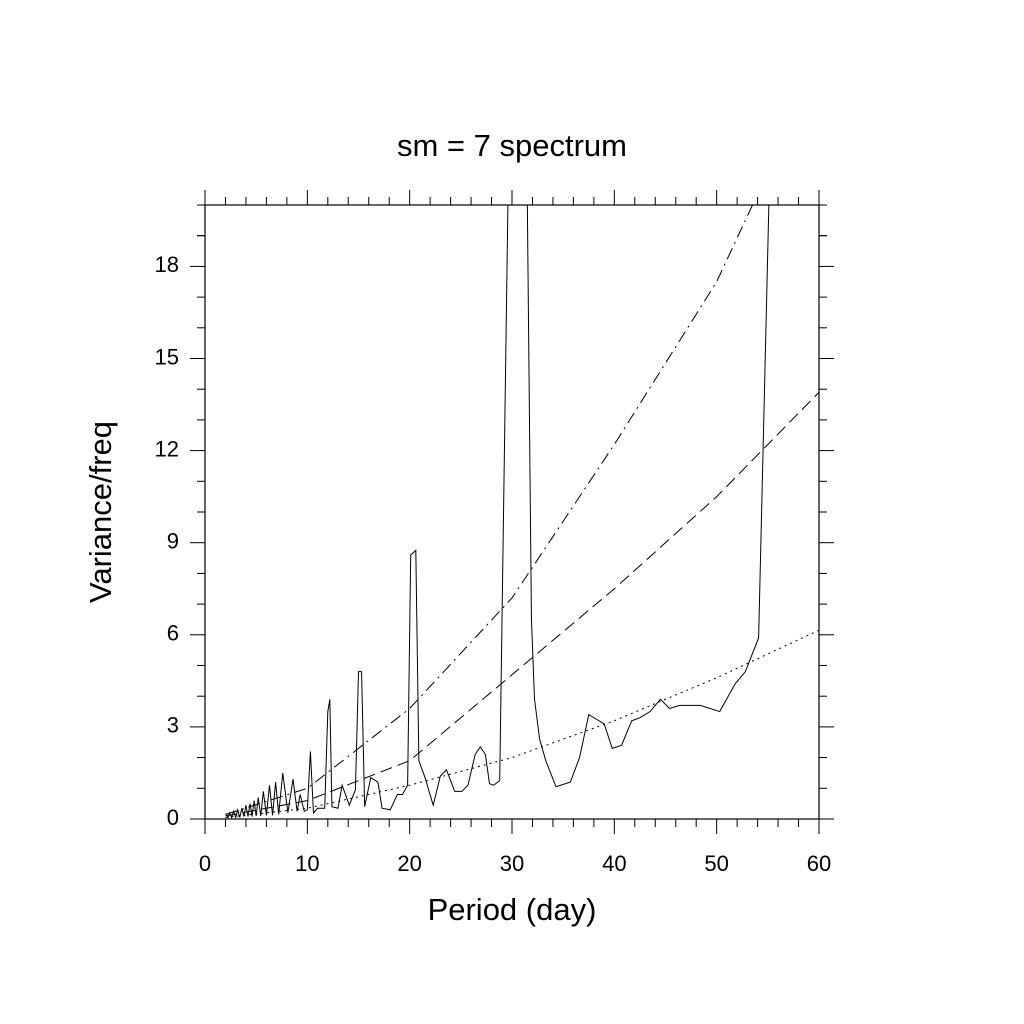 This screenshot has height=1024, width=1024. I want to click on x-axis-label: Period (day), so click(512, 909).